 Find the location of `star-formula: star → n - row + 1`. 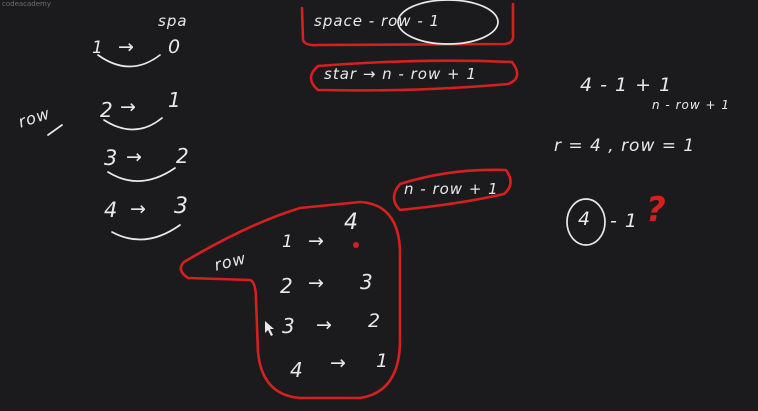

star-formula: star → n - row + 1 is located at coordinates (400, 74).